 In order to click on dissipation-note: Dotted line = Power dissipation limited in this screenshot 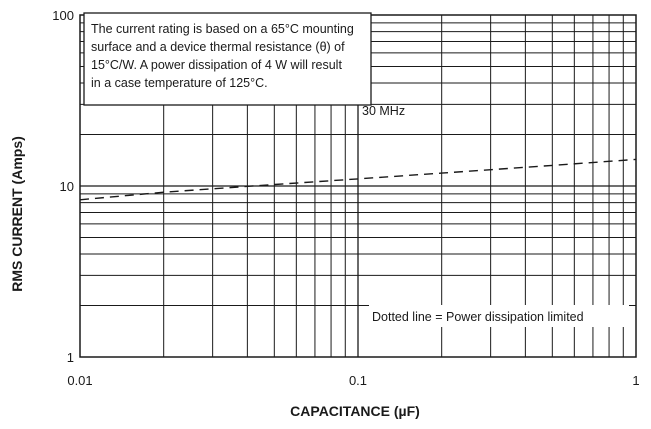, I will do `click(478, 317)`.